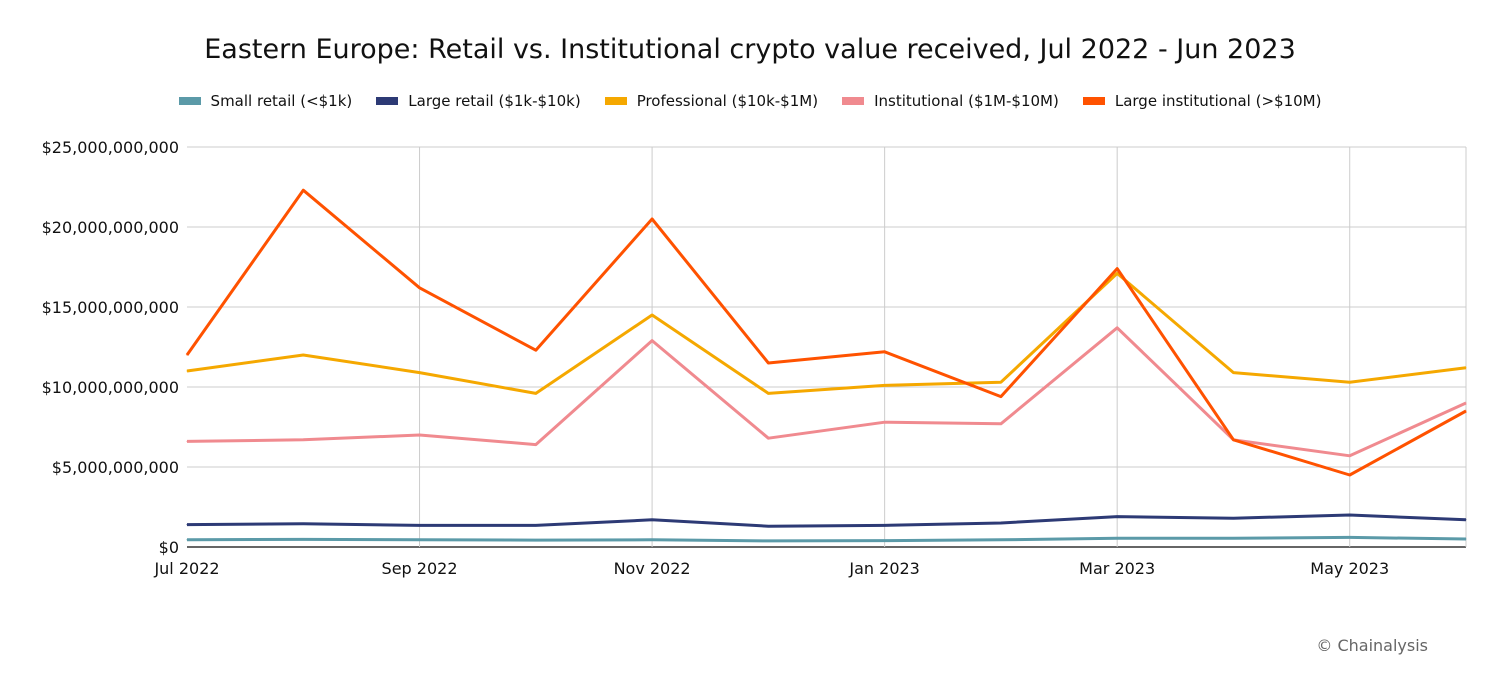 The image size is (1500, 686). What do you see at coordinates (110, 147) in the screenshot?
I see `y-tick-label: $25,000,000,000` at bounding box center [110, 147].